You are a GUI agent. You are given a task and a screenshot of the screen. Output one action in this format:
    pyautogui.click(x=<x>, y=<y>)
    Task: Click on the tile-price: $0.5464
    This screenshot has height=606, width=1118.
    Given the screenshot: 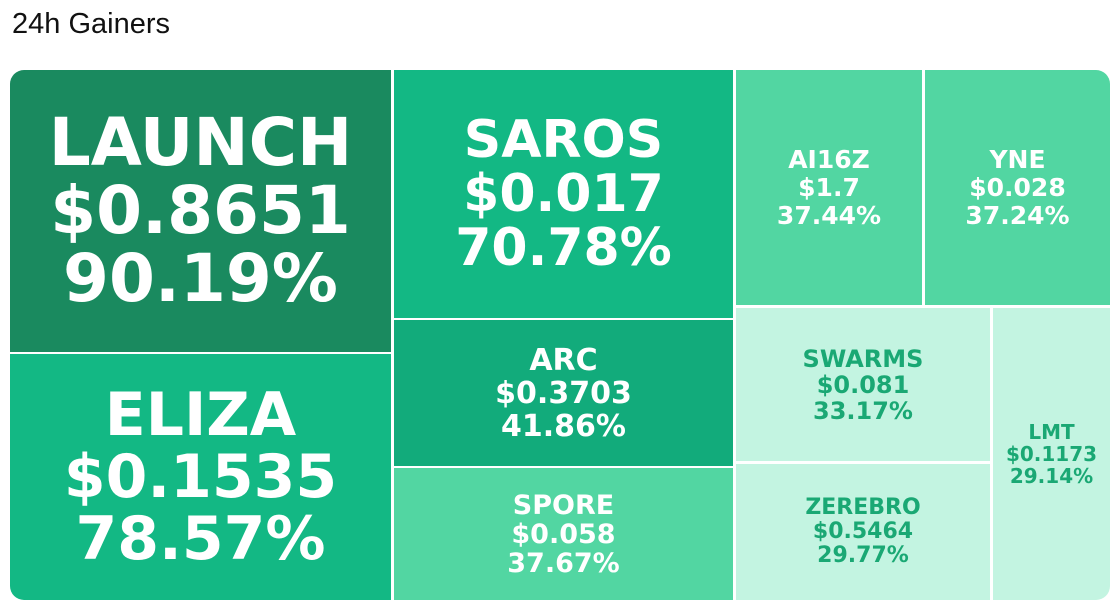 What is the action you would take?
    pyautogui.click(x=863, y=531)
    